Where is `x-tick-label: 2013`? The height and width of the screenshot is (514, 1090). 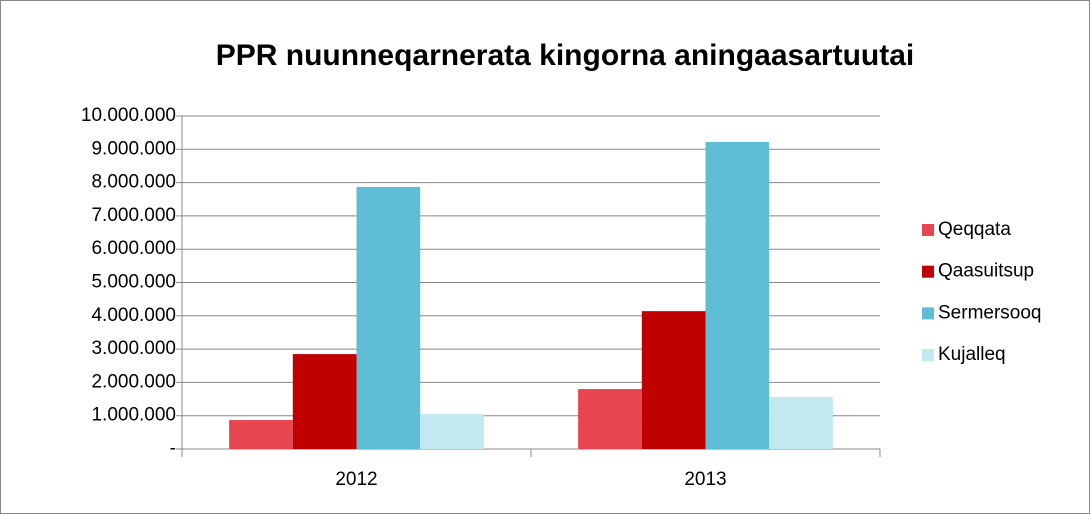 x-tick-label: 2013 is located at coordinates (705, 479).